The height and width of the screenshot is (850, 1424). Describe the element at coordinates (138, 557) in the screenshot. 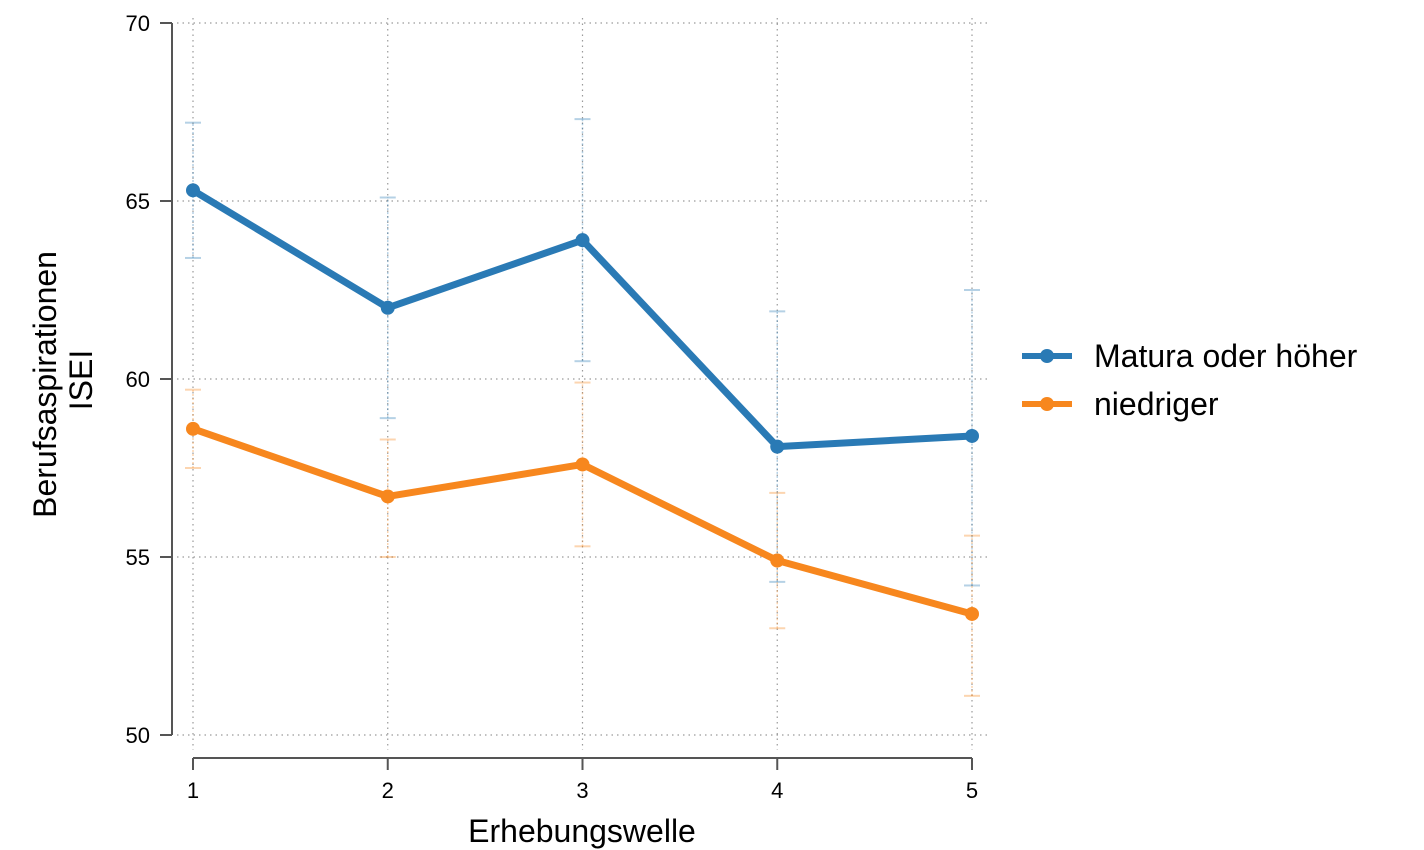

I see `y-tick-label: 55` at that location.